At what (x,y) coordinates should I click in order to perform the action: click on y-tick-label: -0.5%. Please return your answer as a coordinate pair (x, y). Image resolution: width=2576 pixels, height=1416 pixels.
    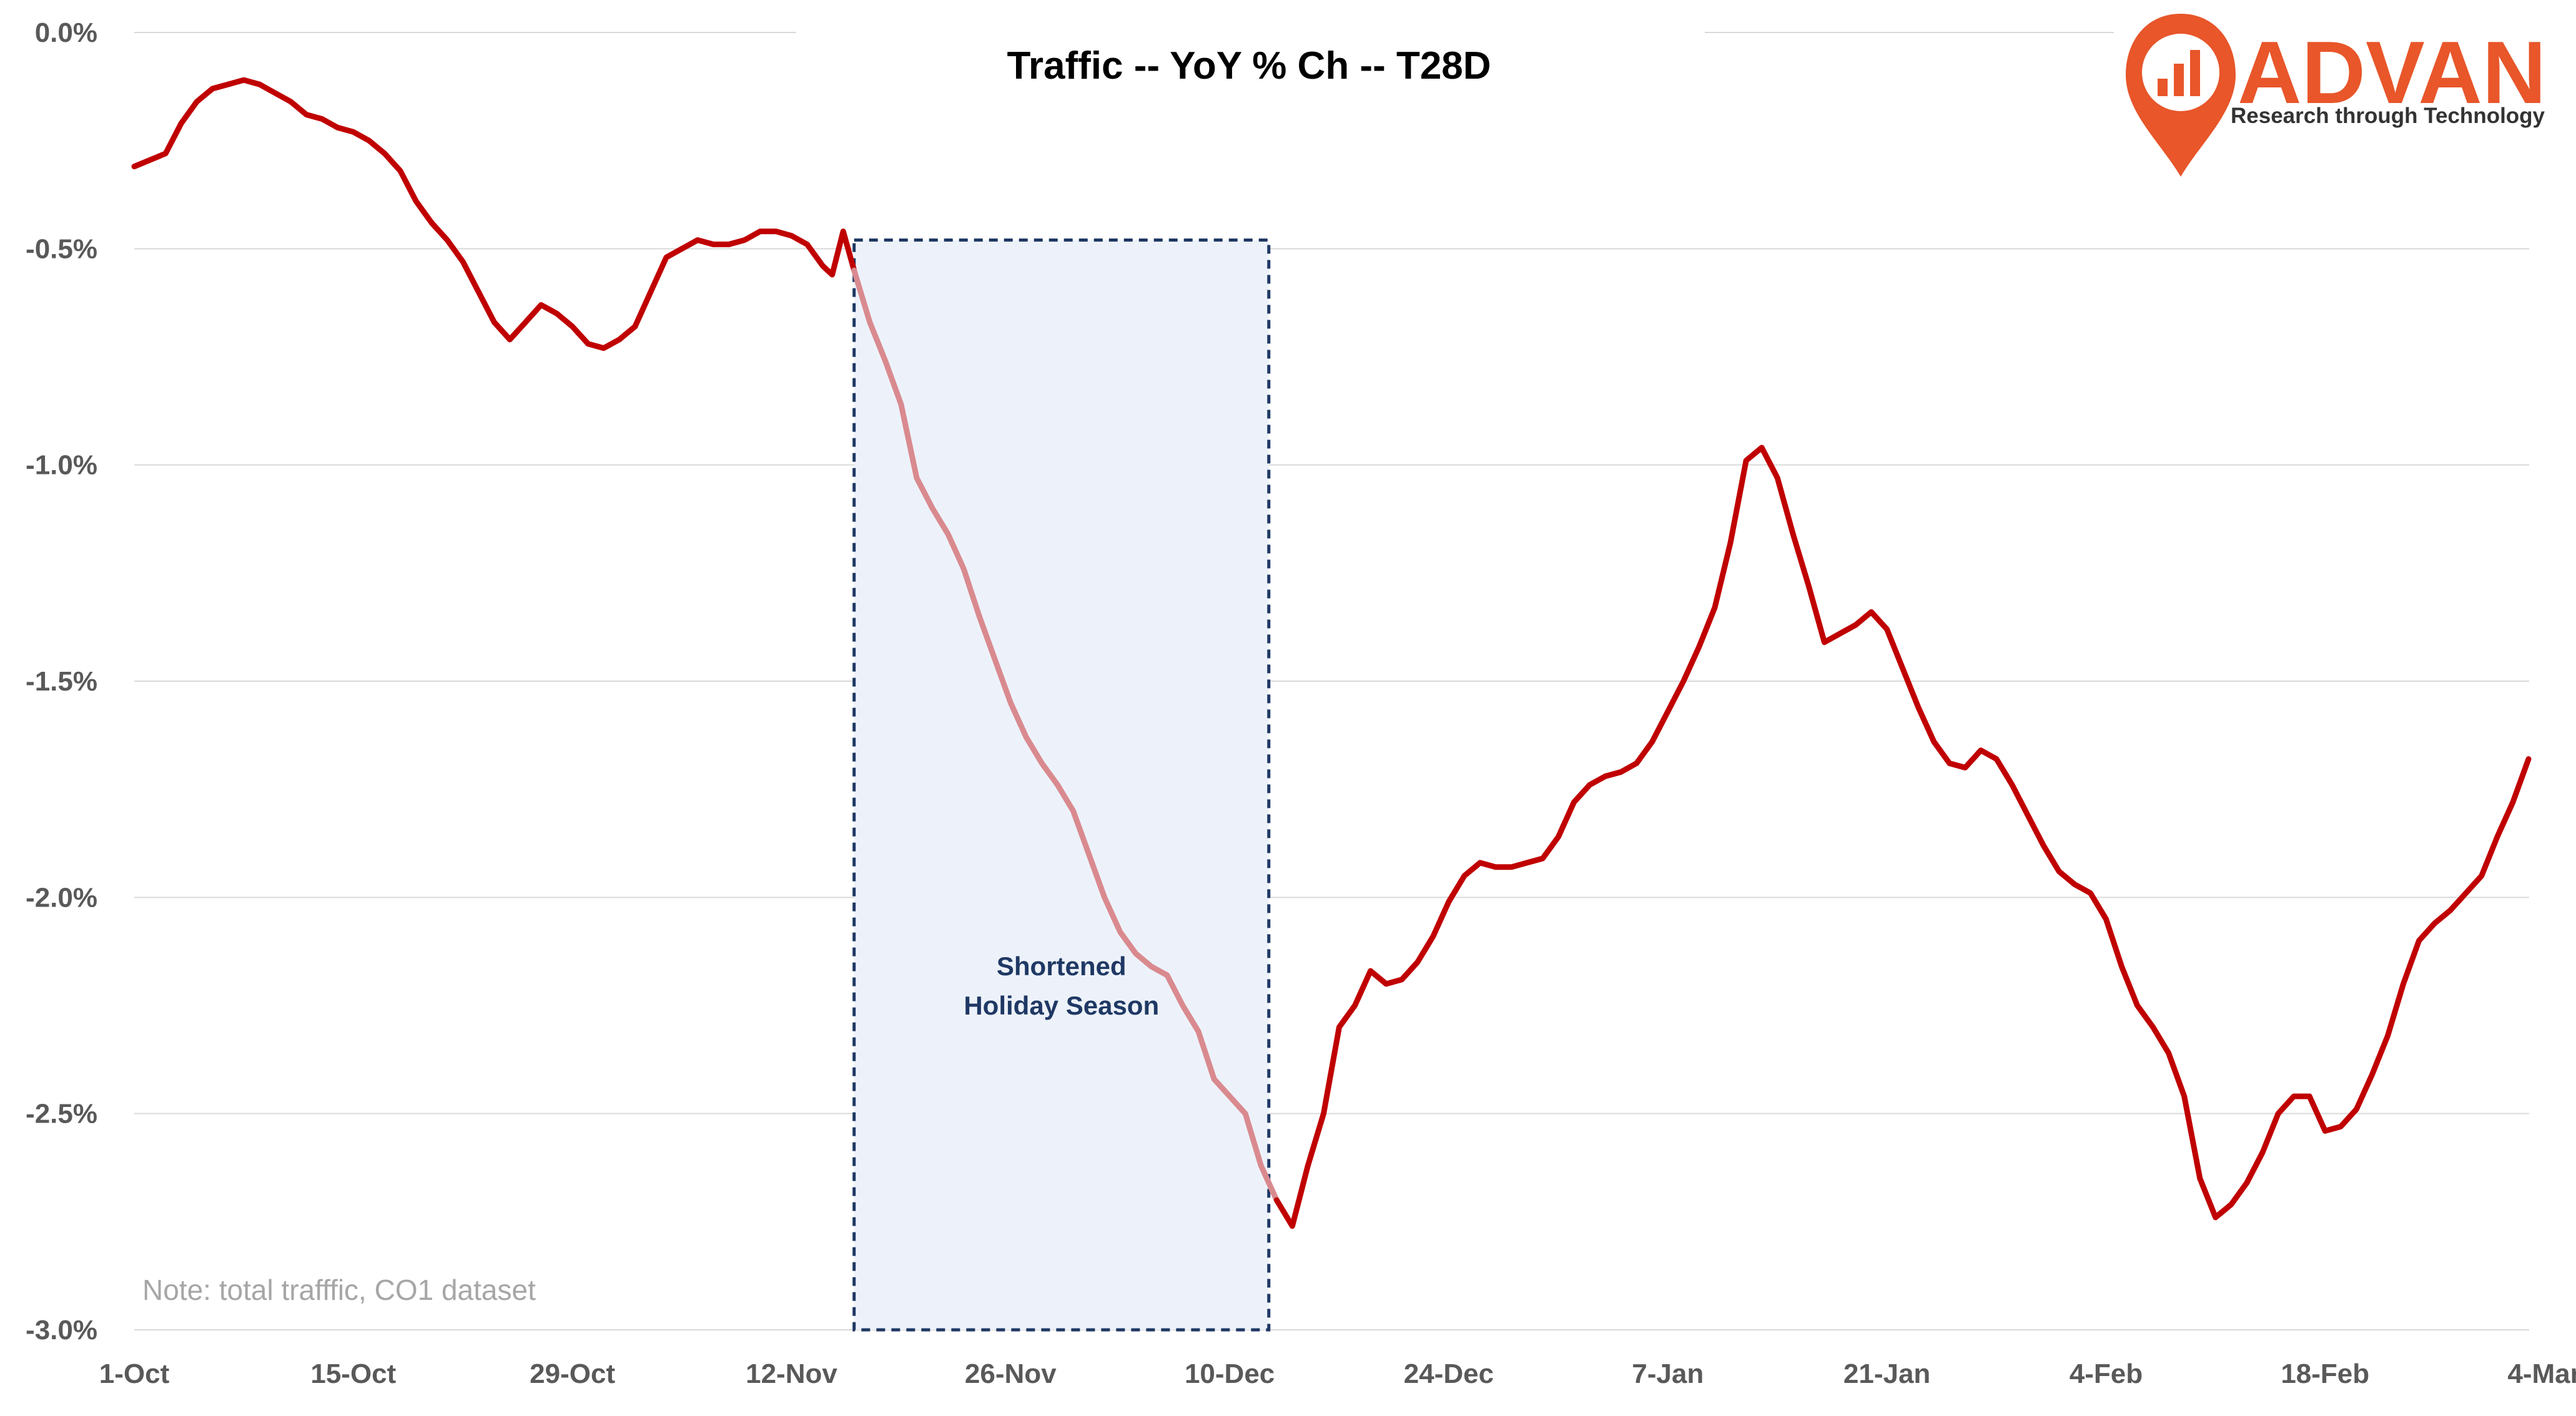
    Looking at the image, I should click on (62, 249).